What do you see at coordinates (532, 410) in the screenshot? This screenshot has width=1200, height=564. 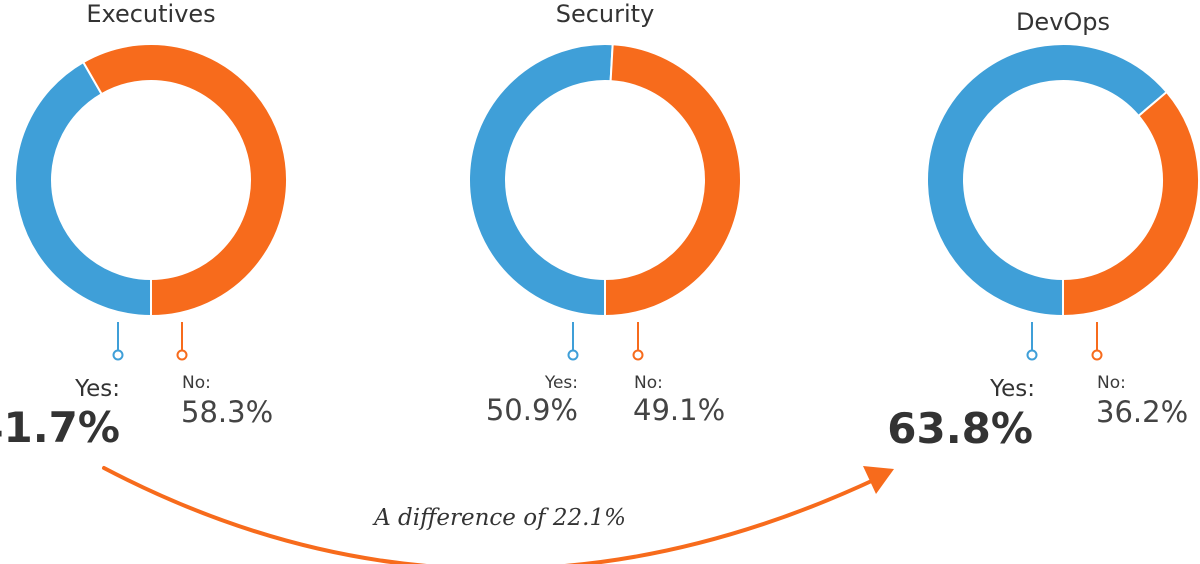 I see `value-security-yes: 50.9%` at bounding box center [532, 410].